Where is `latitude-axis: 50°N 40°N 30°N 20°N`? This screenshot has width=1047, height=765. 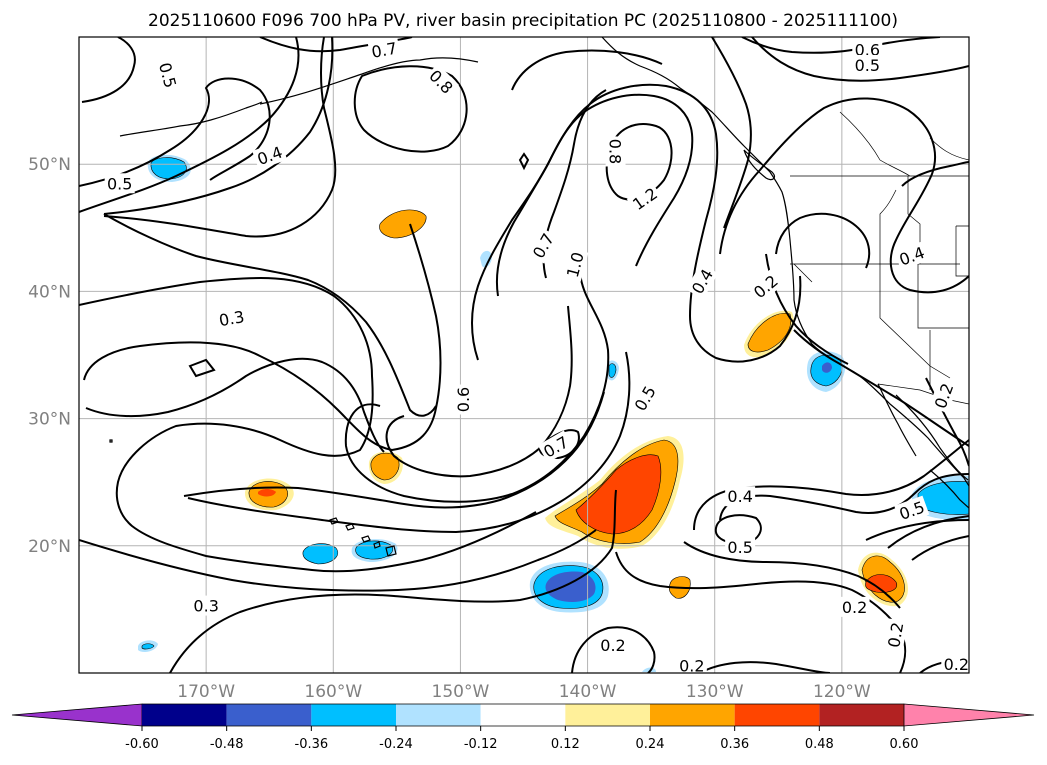 latitude-axis: 50°N 40°N 30°N 20°N is located at coordinates (49, 356).